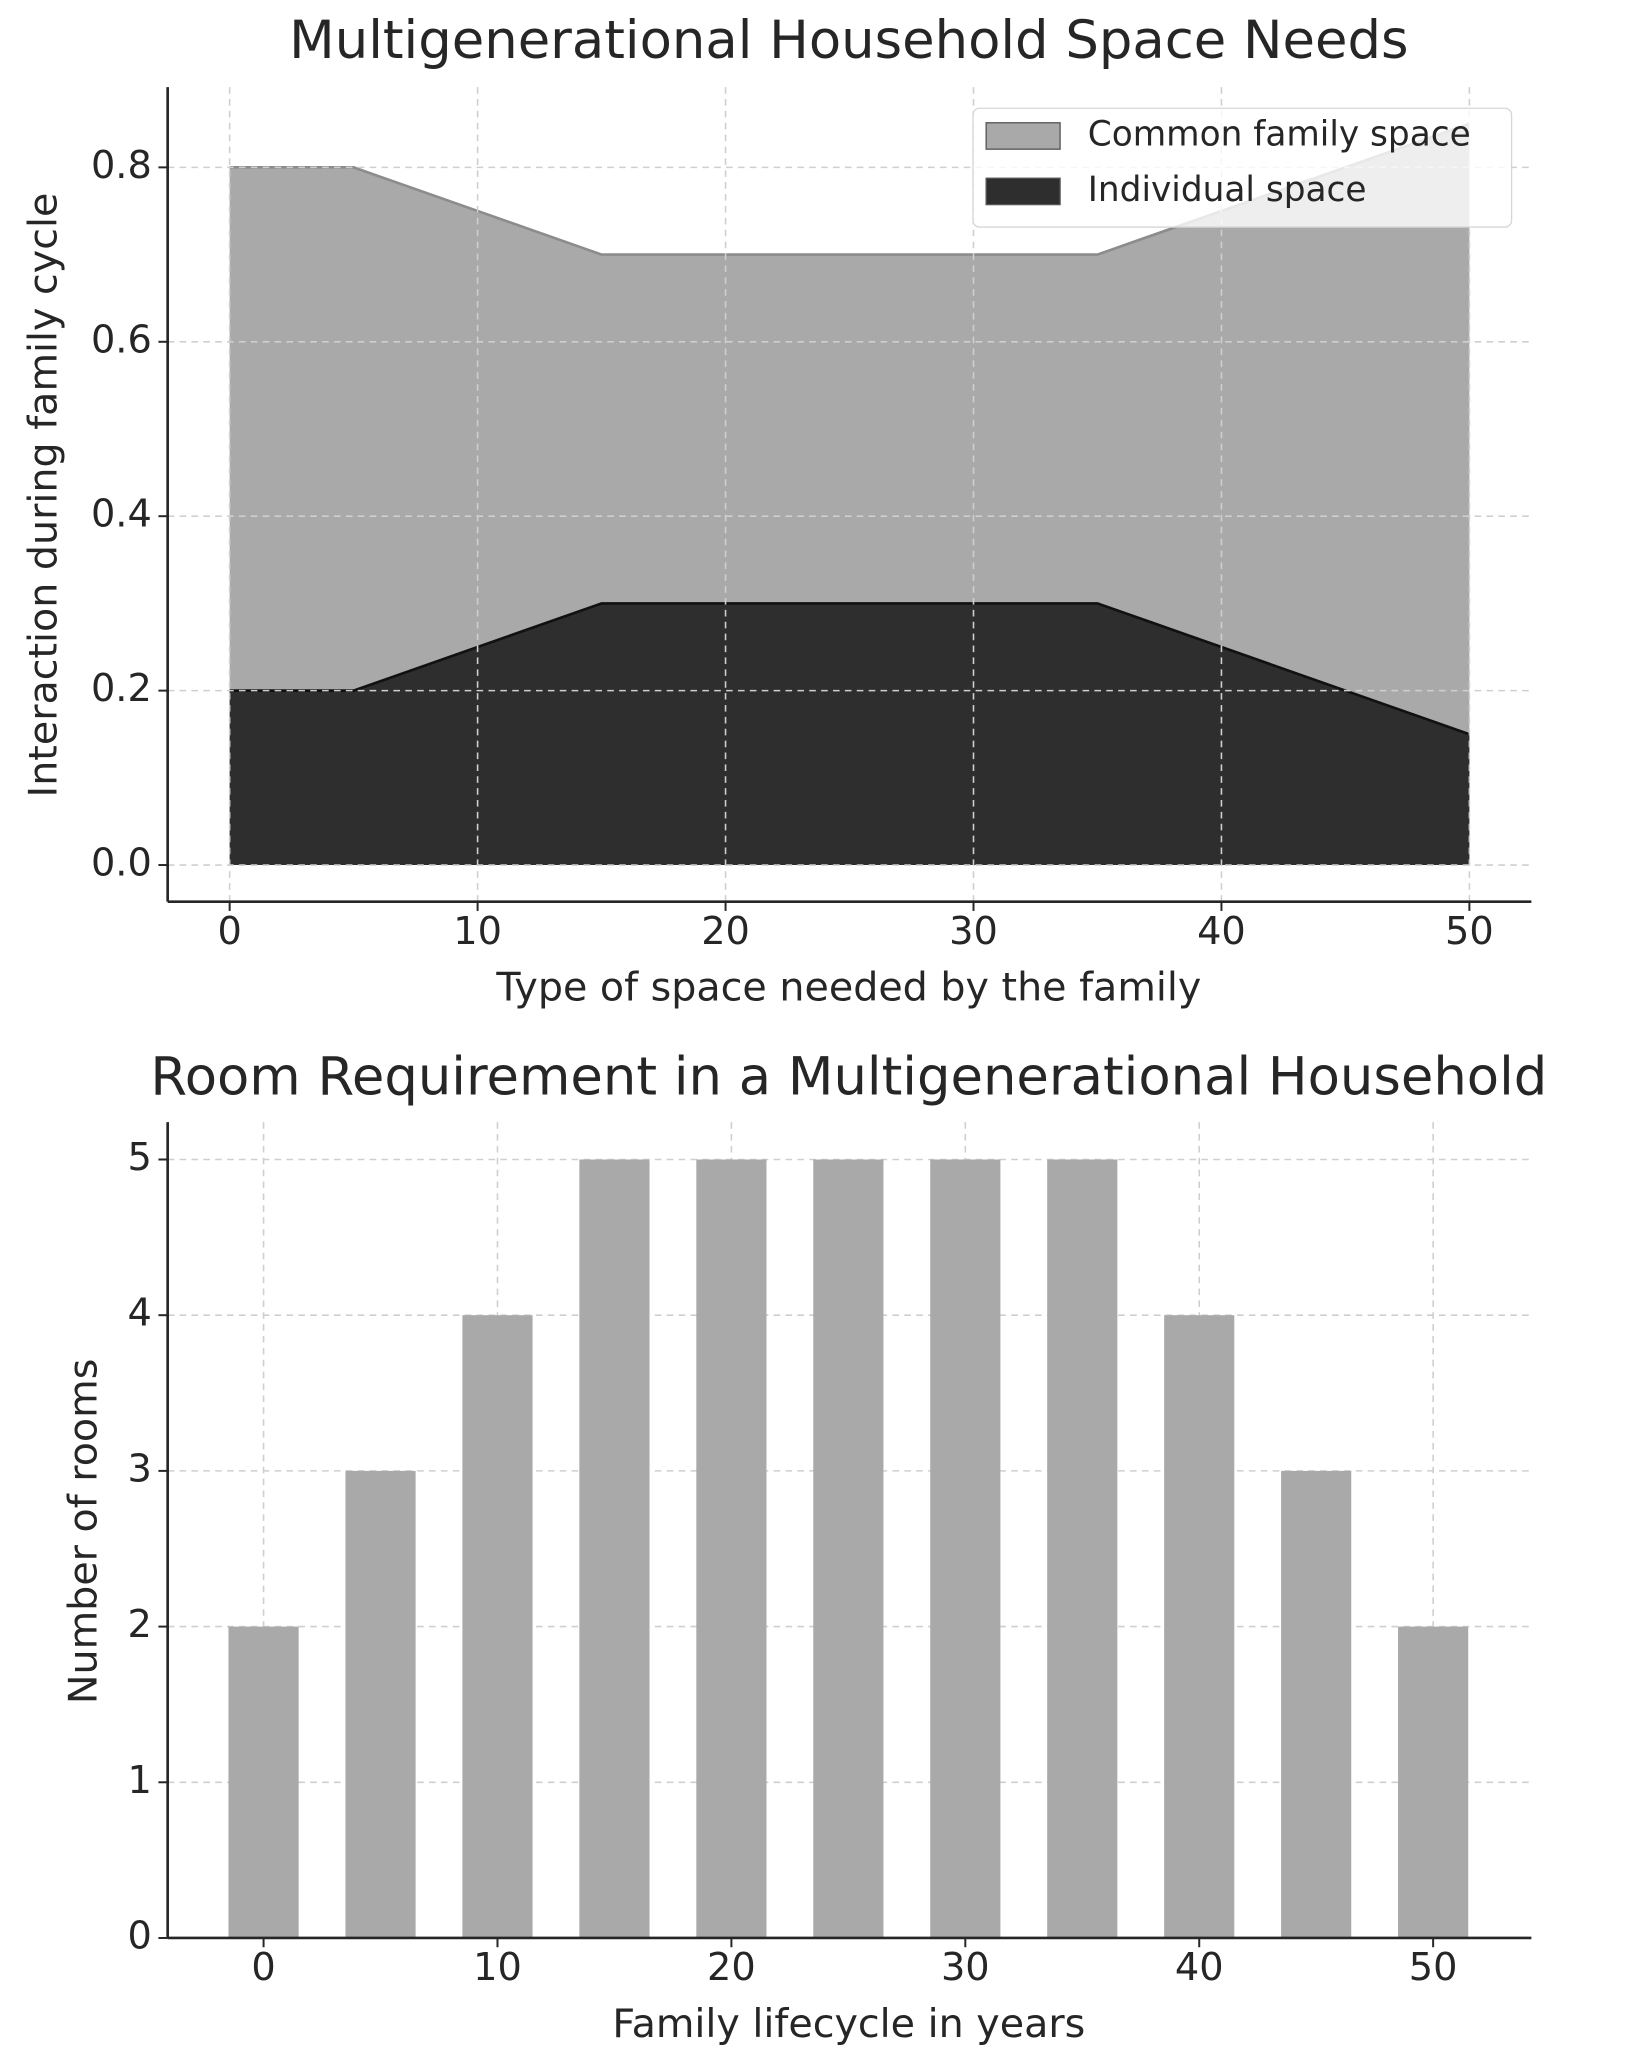 The width and height of the screenshot is (1637, 2070). I want to click on y-tick-label: 3, so click(139, 1468).